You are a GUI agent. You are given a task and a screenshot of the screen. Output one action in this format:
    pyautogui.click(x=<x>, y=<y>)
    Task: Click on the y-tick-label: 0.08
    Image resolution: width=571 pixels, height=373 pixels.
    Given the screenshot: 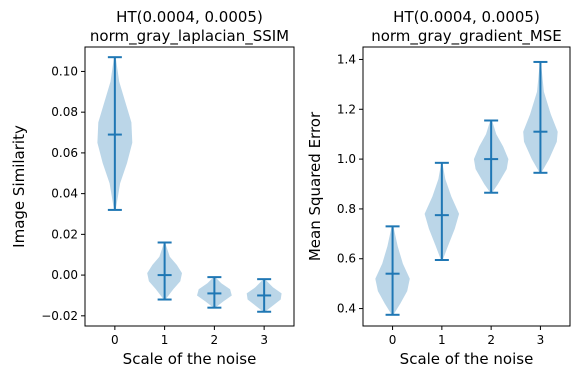 What is the action you would take?
    pyautogui.click(x=64, y=112)
    